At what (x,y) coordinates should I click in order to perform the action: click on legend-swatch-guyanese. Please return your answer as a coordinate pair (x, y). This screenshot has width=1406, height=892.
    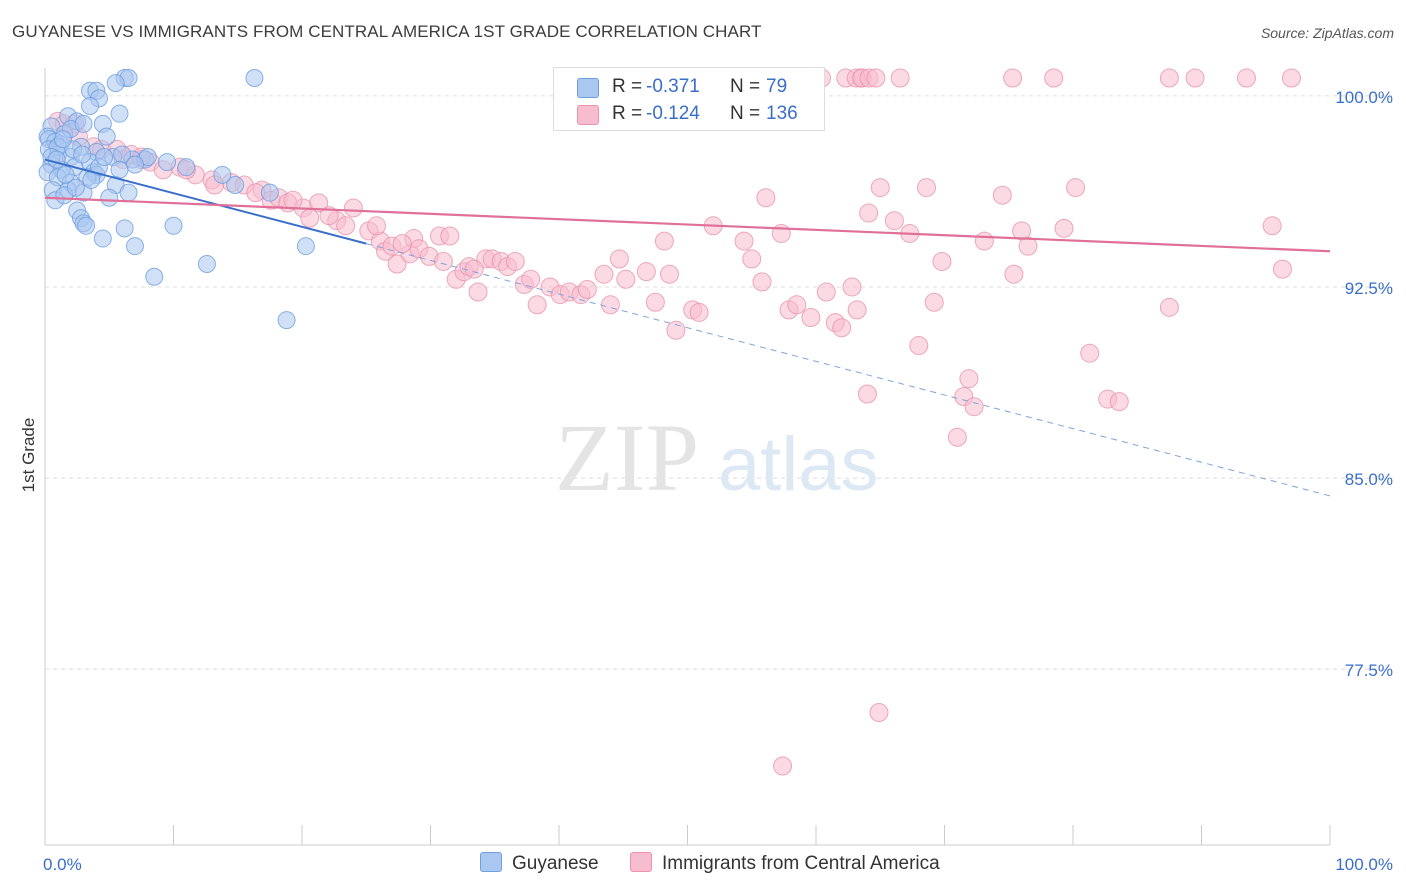
    Looking at the image, I should click on (588, 88).